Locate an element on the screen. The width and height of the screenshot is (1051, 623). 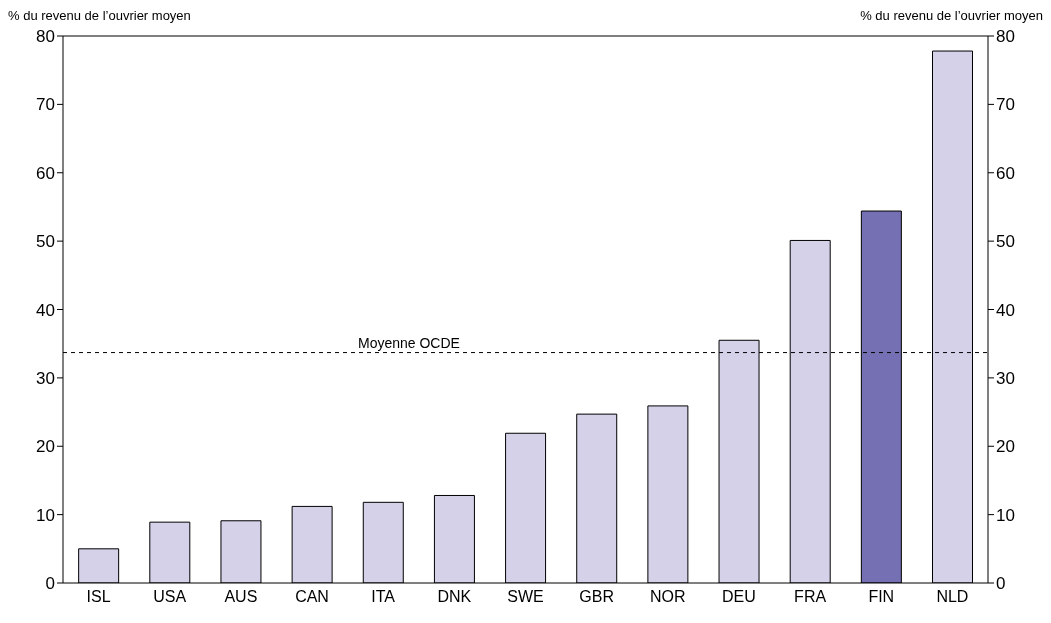
x-tick-label: AUS is located at coordinates (241, 597).